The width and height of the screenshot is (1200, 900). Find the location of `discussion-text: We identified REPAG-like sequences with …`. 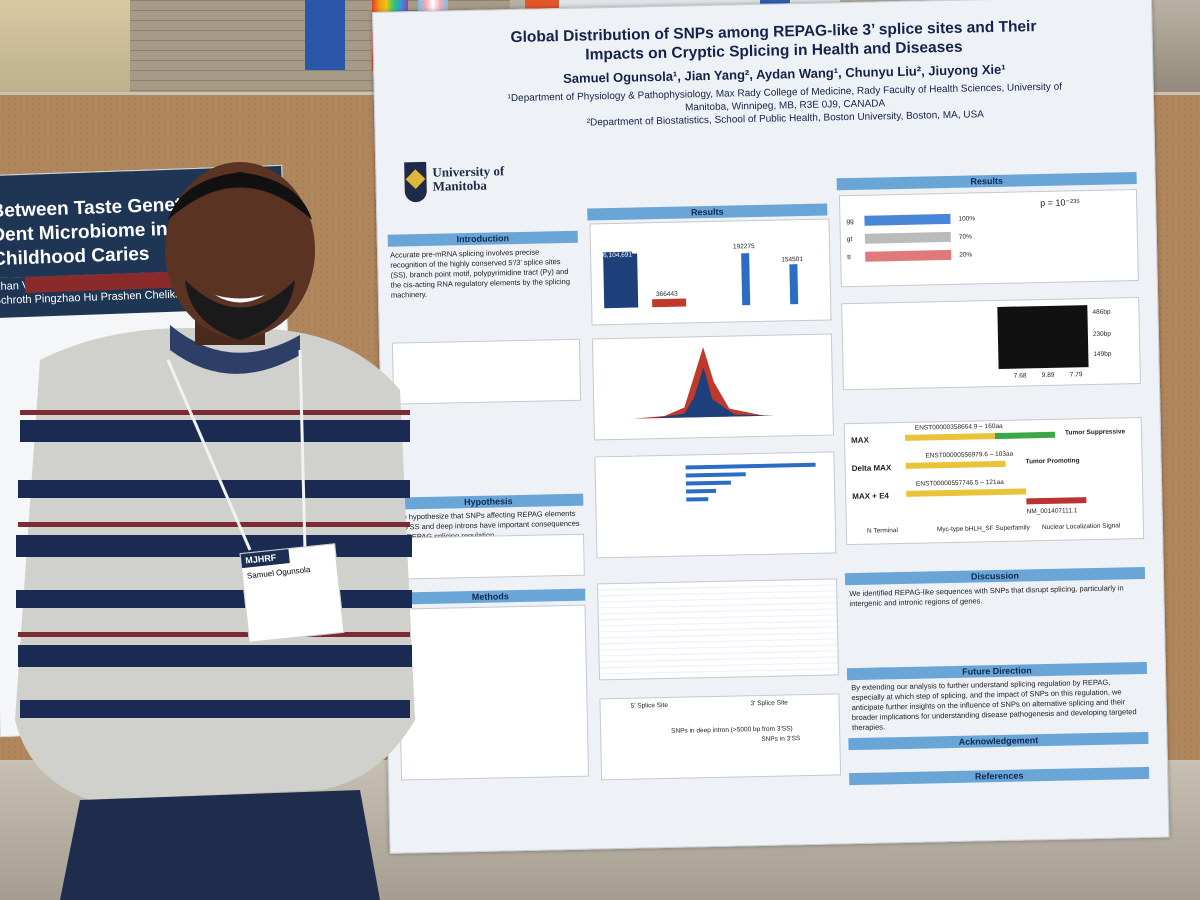

discussion-text: We identified REPAG-like sequences with … is located at coordinates (986, 596).